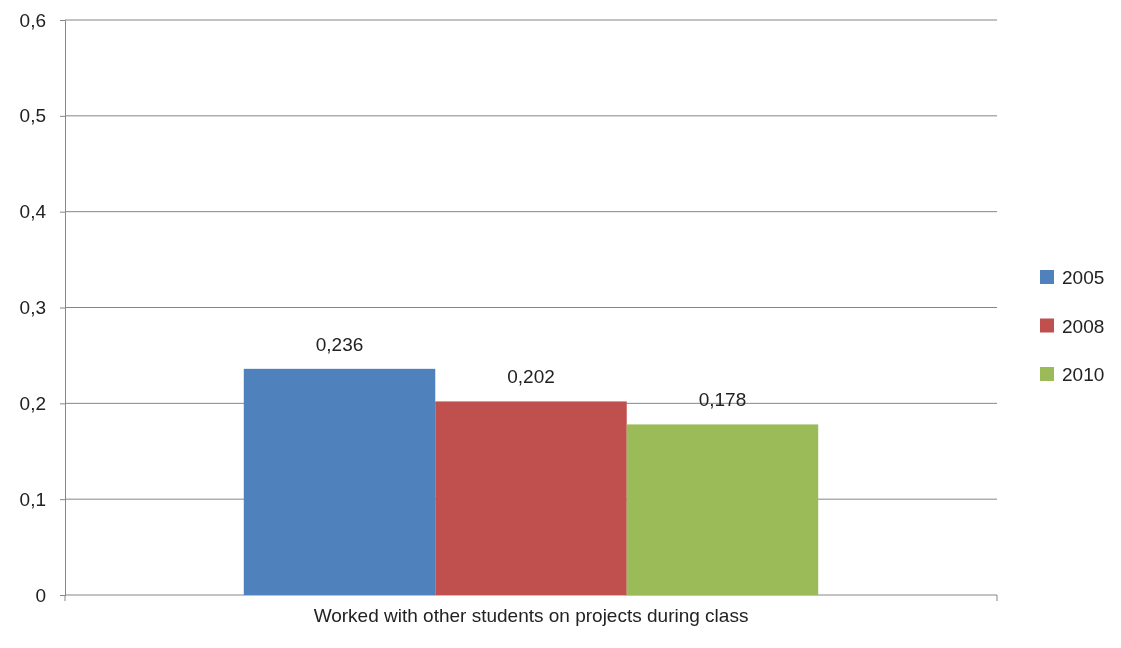 This screenshot has height=648, width=1121. I want to click on data-label: 0,202, so click(531, 377).